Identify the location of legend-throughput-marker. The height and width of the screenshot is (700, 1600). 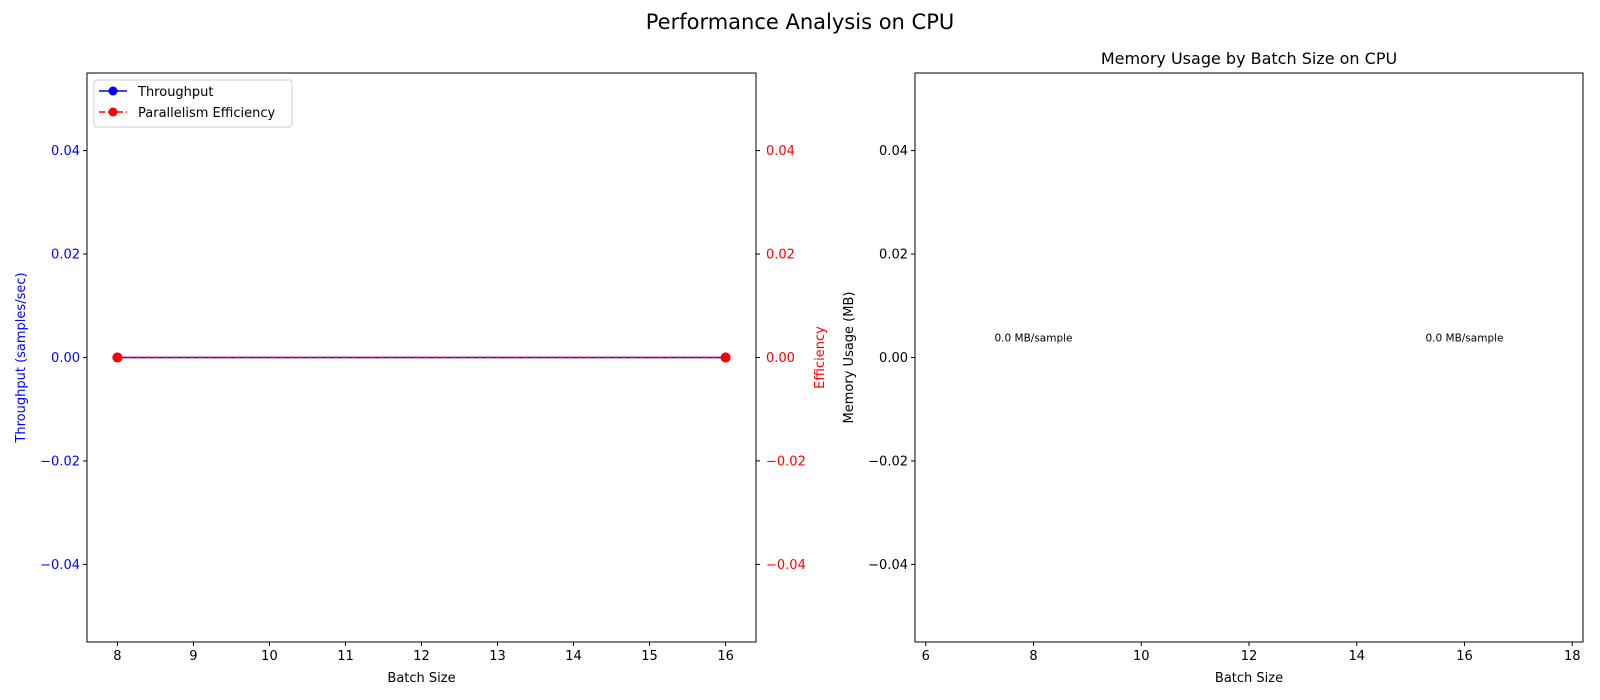
(113, 91).